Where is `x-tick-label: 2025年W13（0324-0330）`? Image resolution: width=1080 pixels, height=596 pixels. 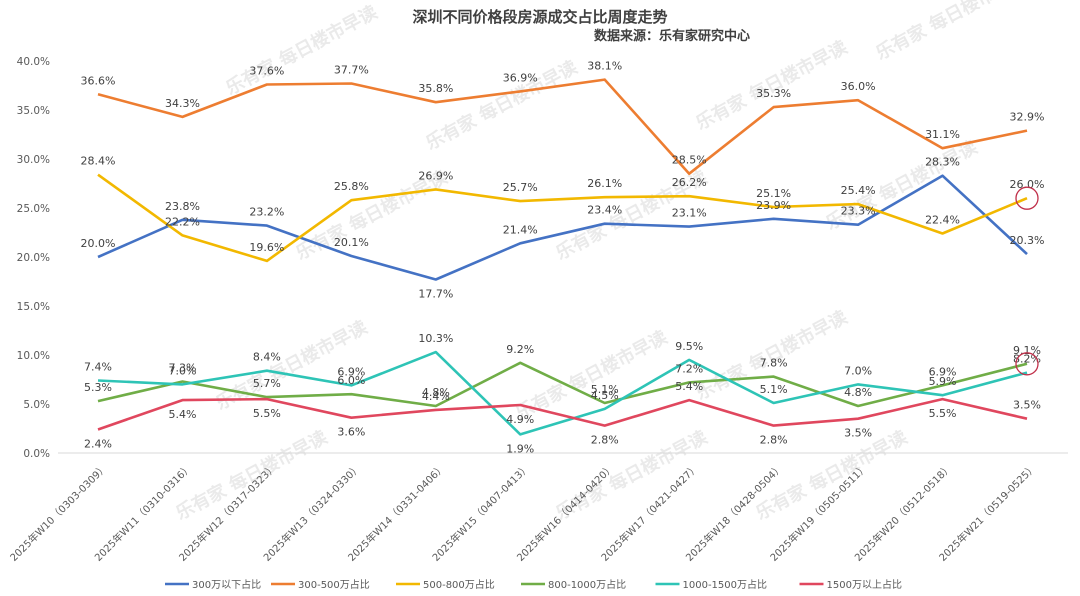 x-tick-label: 2025年W13（0324-0330） is located at coordinates (312, 512).